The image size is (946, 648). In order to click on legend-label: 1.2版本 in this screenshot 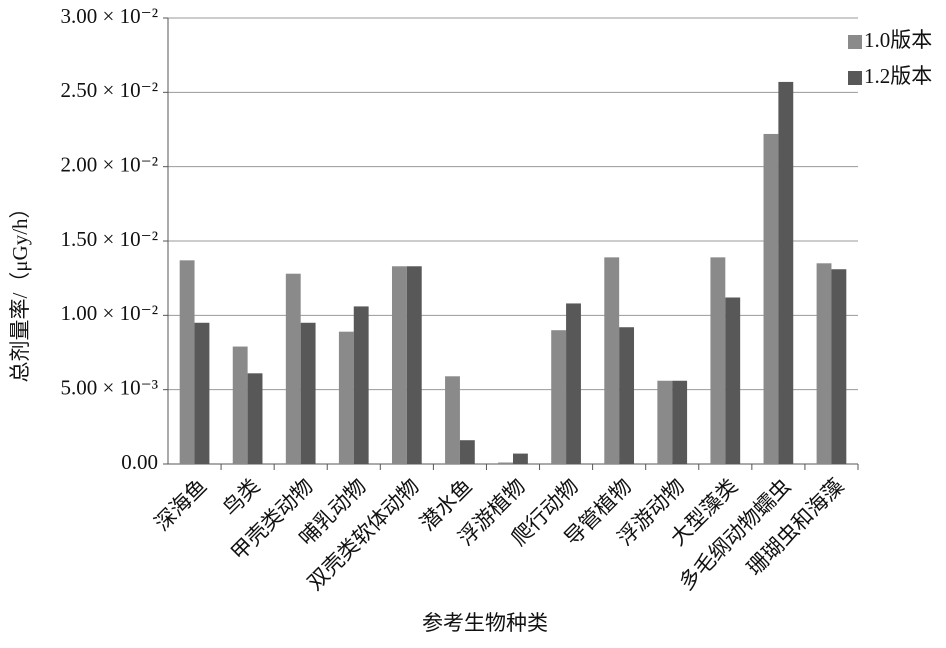, I will do `click(898, 76)`.